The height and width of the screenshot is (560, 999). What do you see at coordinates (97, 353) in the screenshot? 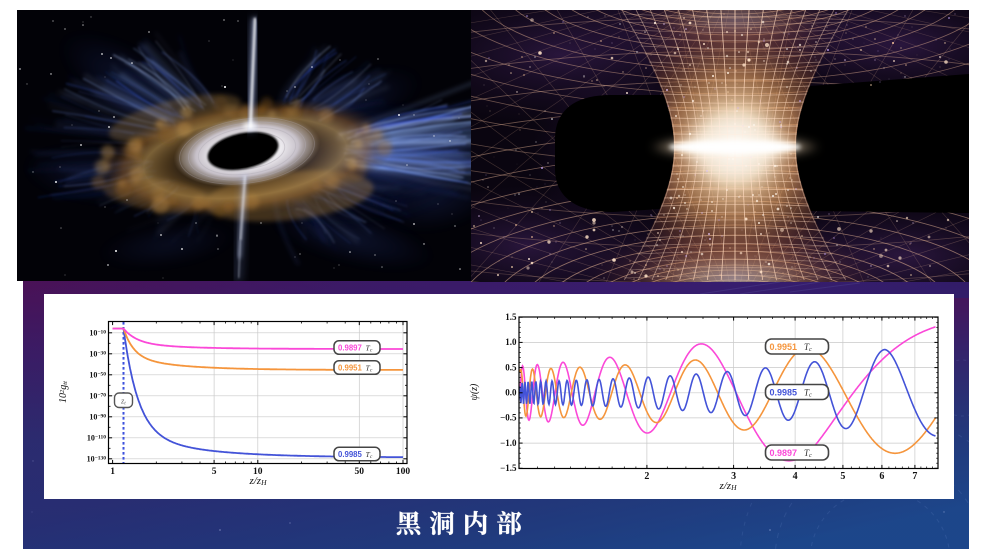
I see `svg-text: 10−30` at bounding box center [97, 353].